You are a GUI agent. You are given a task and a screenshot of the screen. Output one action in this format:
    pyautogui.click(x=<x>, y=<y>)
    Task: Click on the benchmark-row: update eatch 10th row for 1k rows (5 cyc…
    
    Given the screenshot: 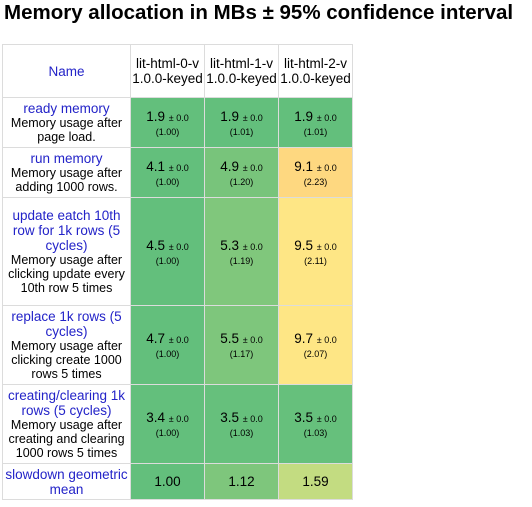 What is the action you would take?
    pyautogui.click(x=177, y=251)
    